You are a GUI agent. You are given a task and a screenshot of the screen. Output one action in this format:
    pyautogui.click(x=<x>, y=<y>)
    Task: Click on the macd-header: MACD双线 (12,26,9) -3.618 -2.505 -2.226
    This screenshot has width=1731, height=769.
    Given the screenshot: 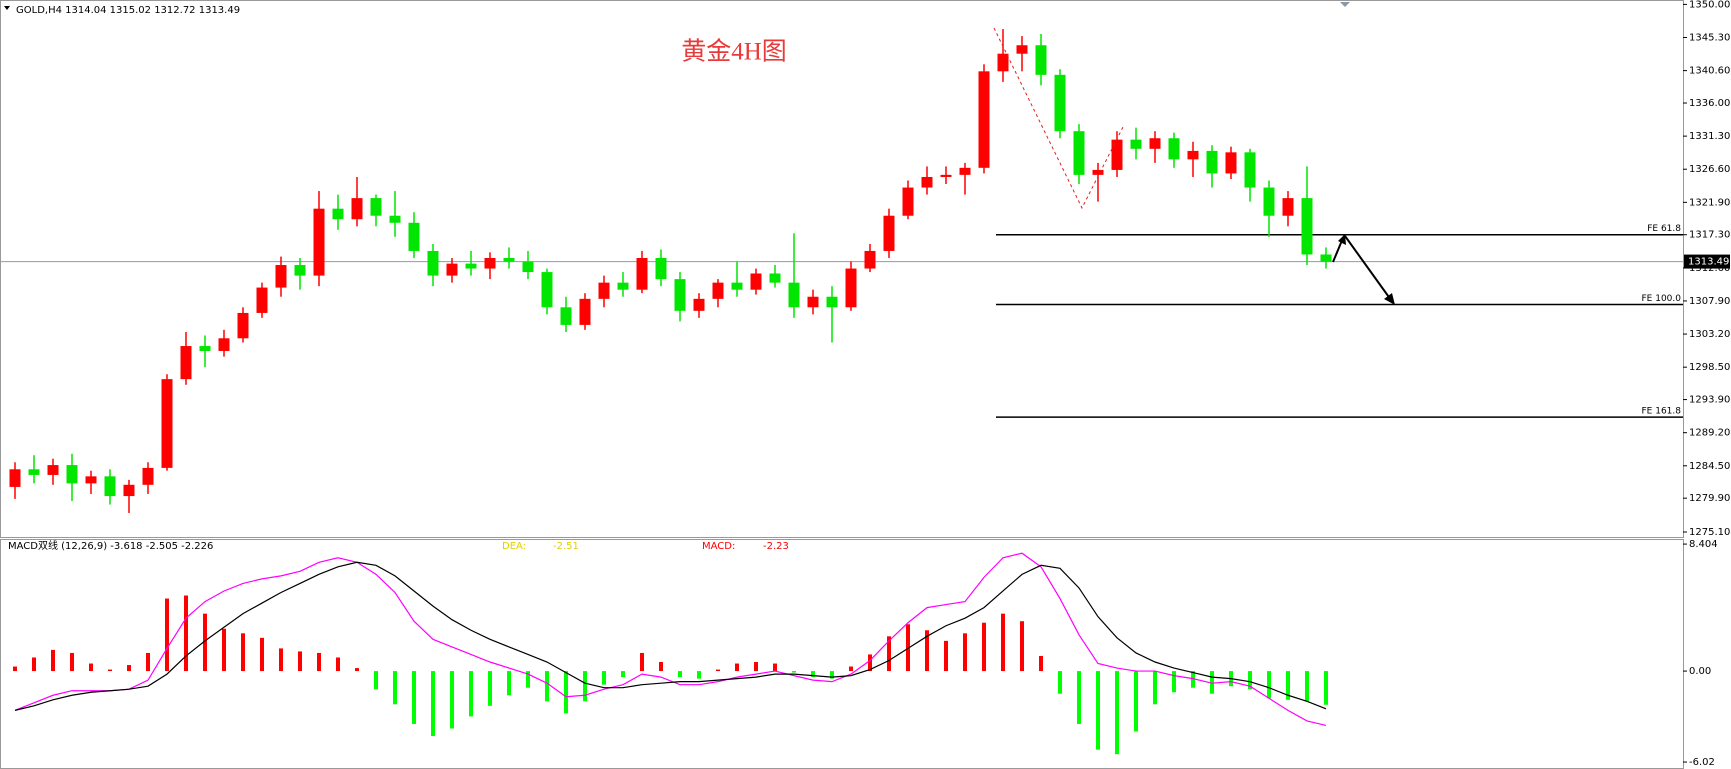 What is the action you would take?
    pyautogui.click(x=110, y=545)
    